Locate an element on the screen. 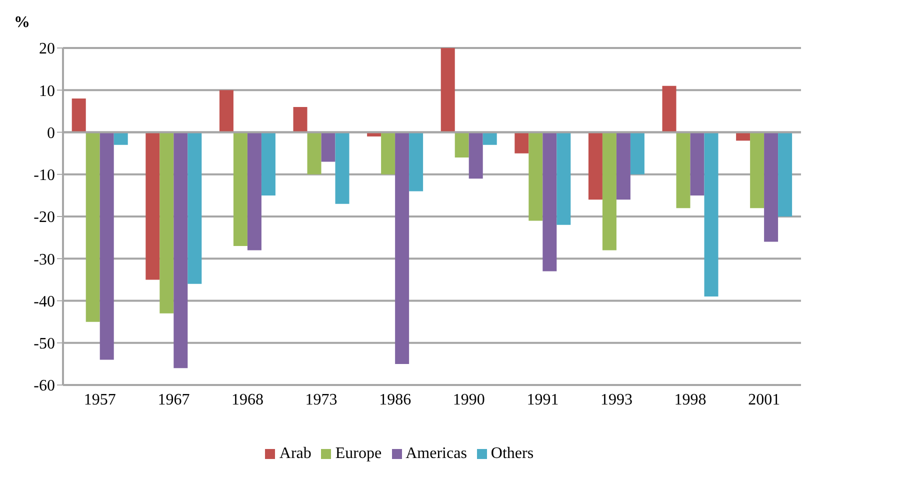 The height and width of the screenshot is (481, 899). x-tick-label: 1968 is located at coordinates (248, 399).